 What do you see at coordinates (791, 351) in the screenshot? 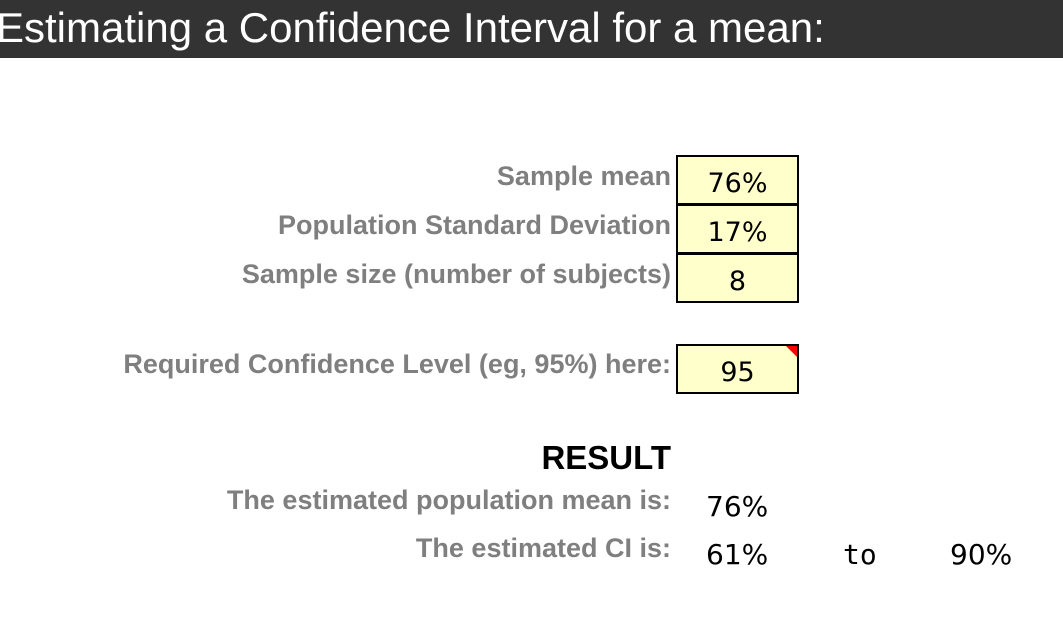
I see `comment-indicator-icon` at bounding box center [791, 351].